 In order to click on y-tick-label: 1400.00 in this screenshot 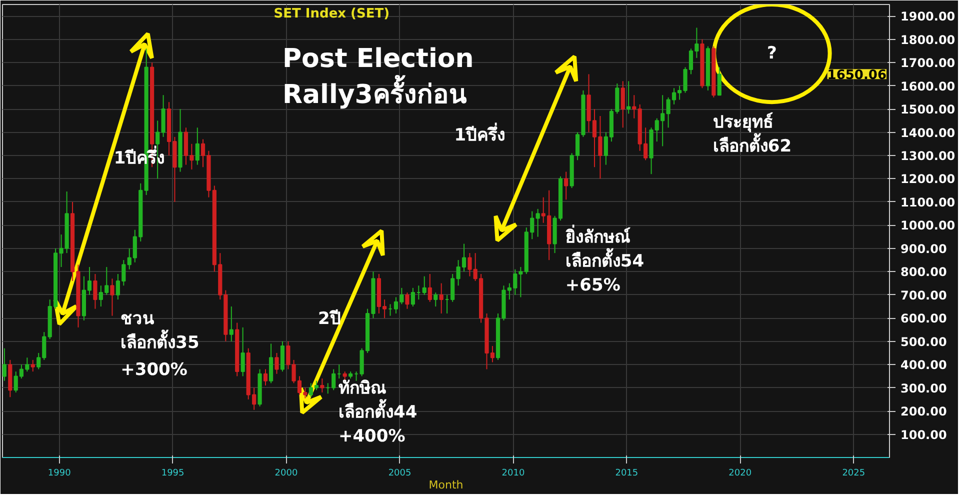, I will do `click(928, 133)`.